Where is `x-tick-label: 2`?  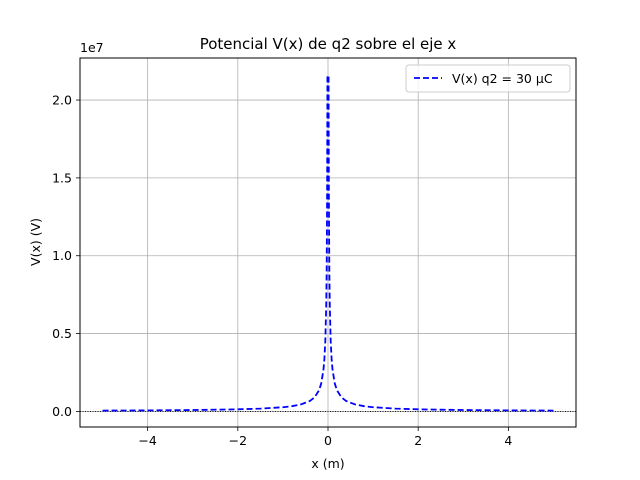
x-tick-label: 2 is located at coordinates (418, 440).